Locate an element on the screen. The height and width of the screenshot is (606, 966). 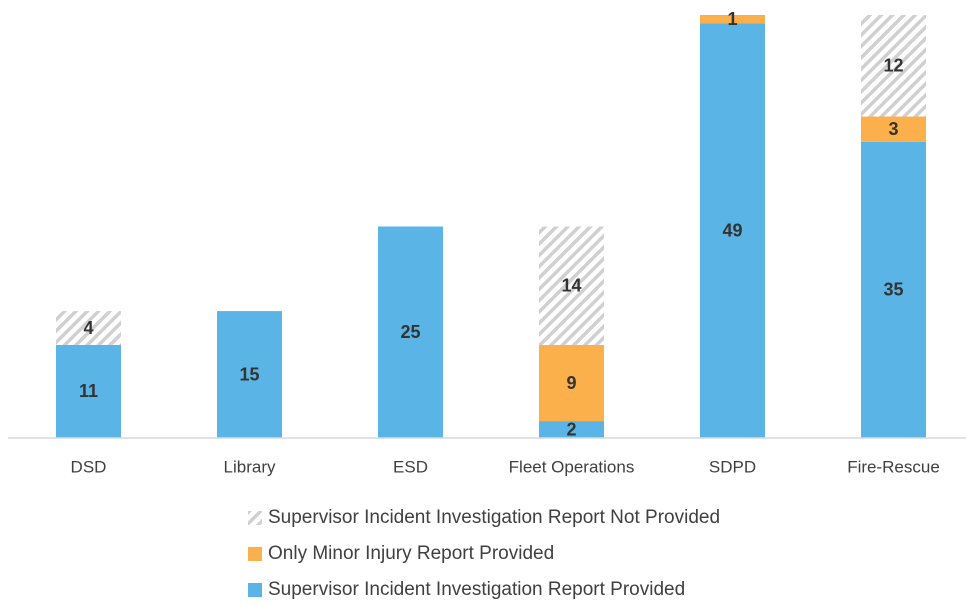
x-tick-label: Library is located at coordinates (250, 466).